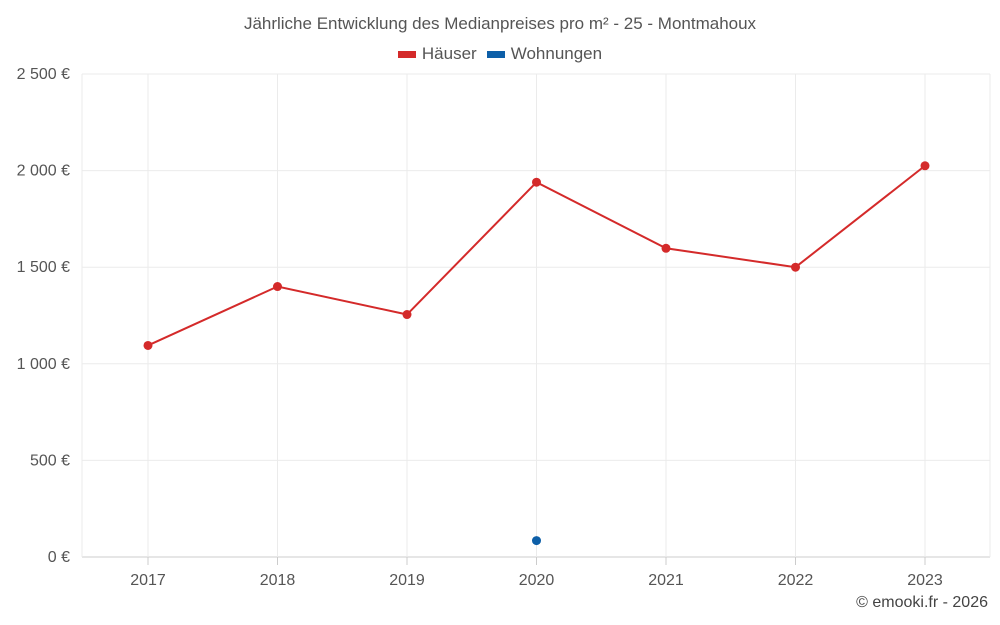  Describe the element at coordinates (666, 580) in the screenshot. I see `x-tick-label: 2021` at that location.